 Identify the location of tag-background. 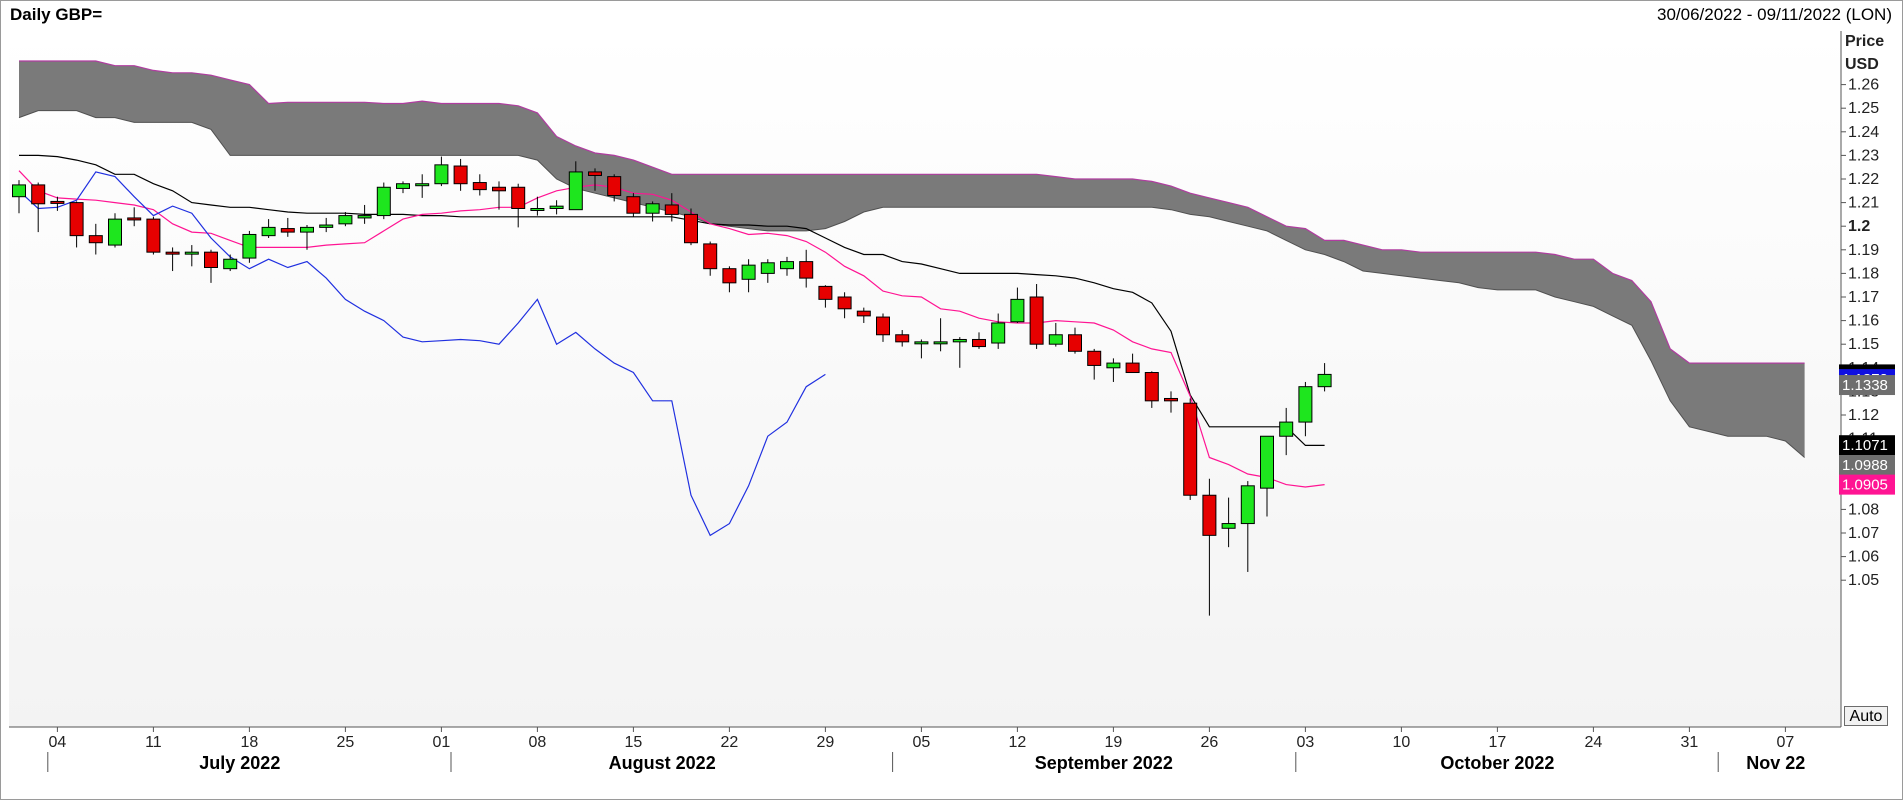
(1867, 484).